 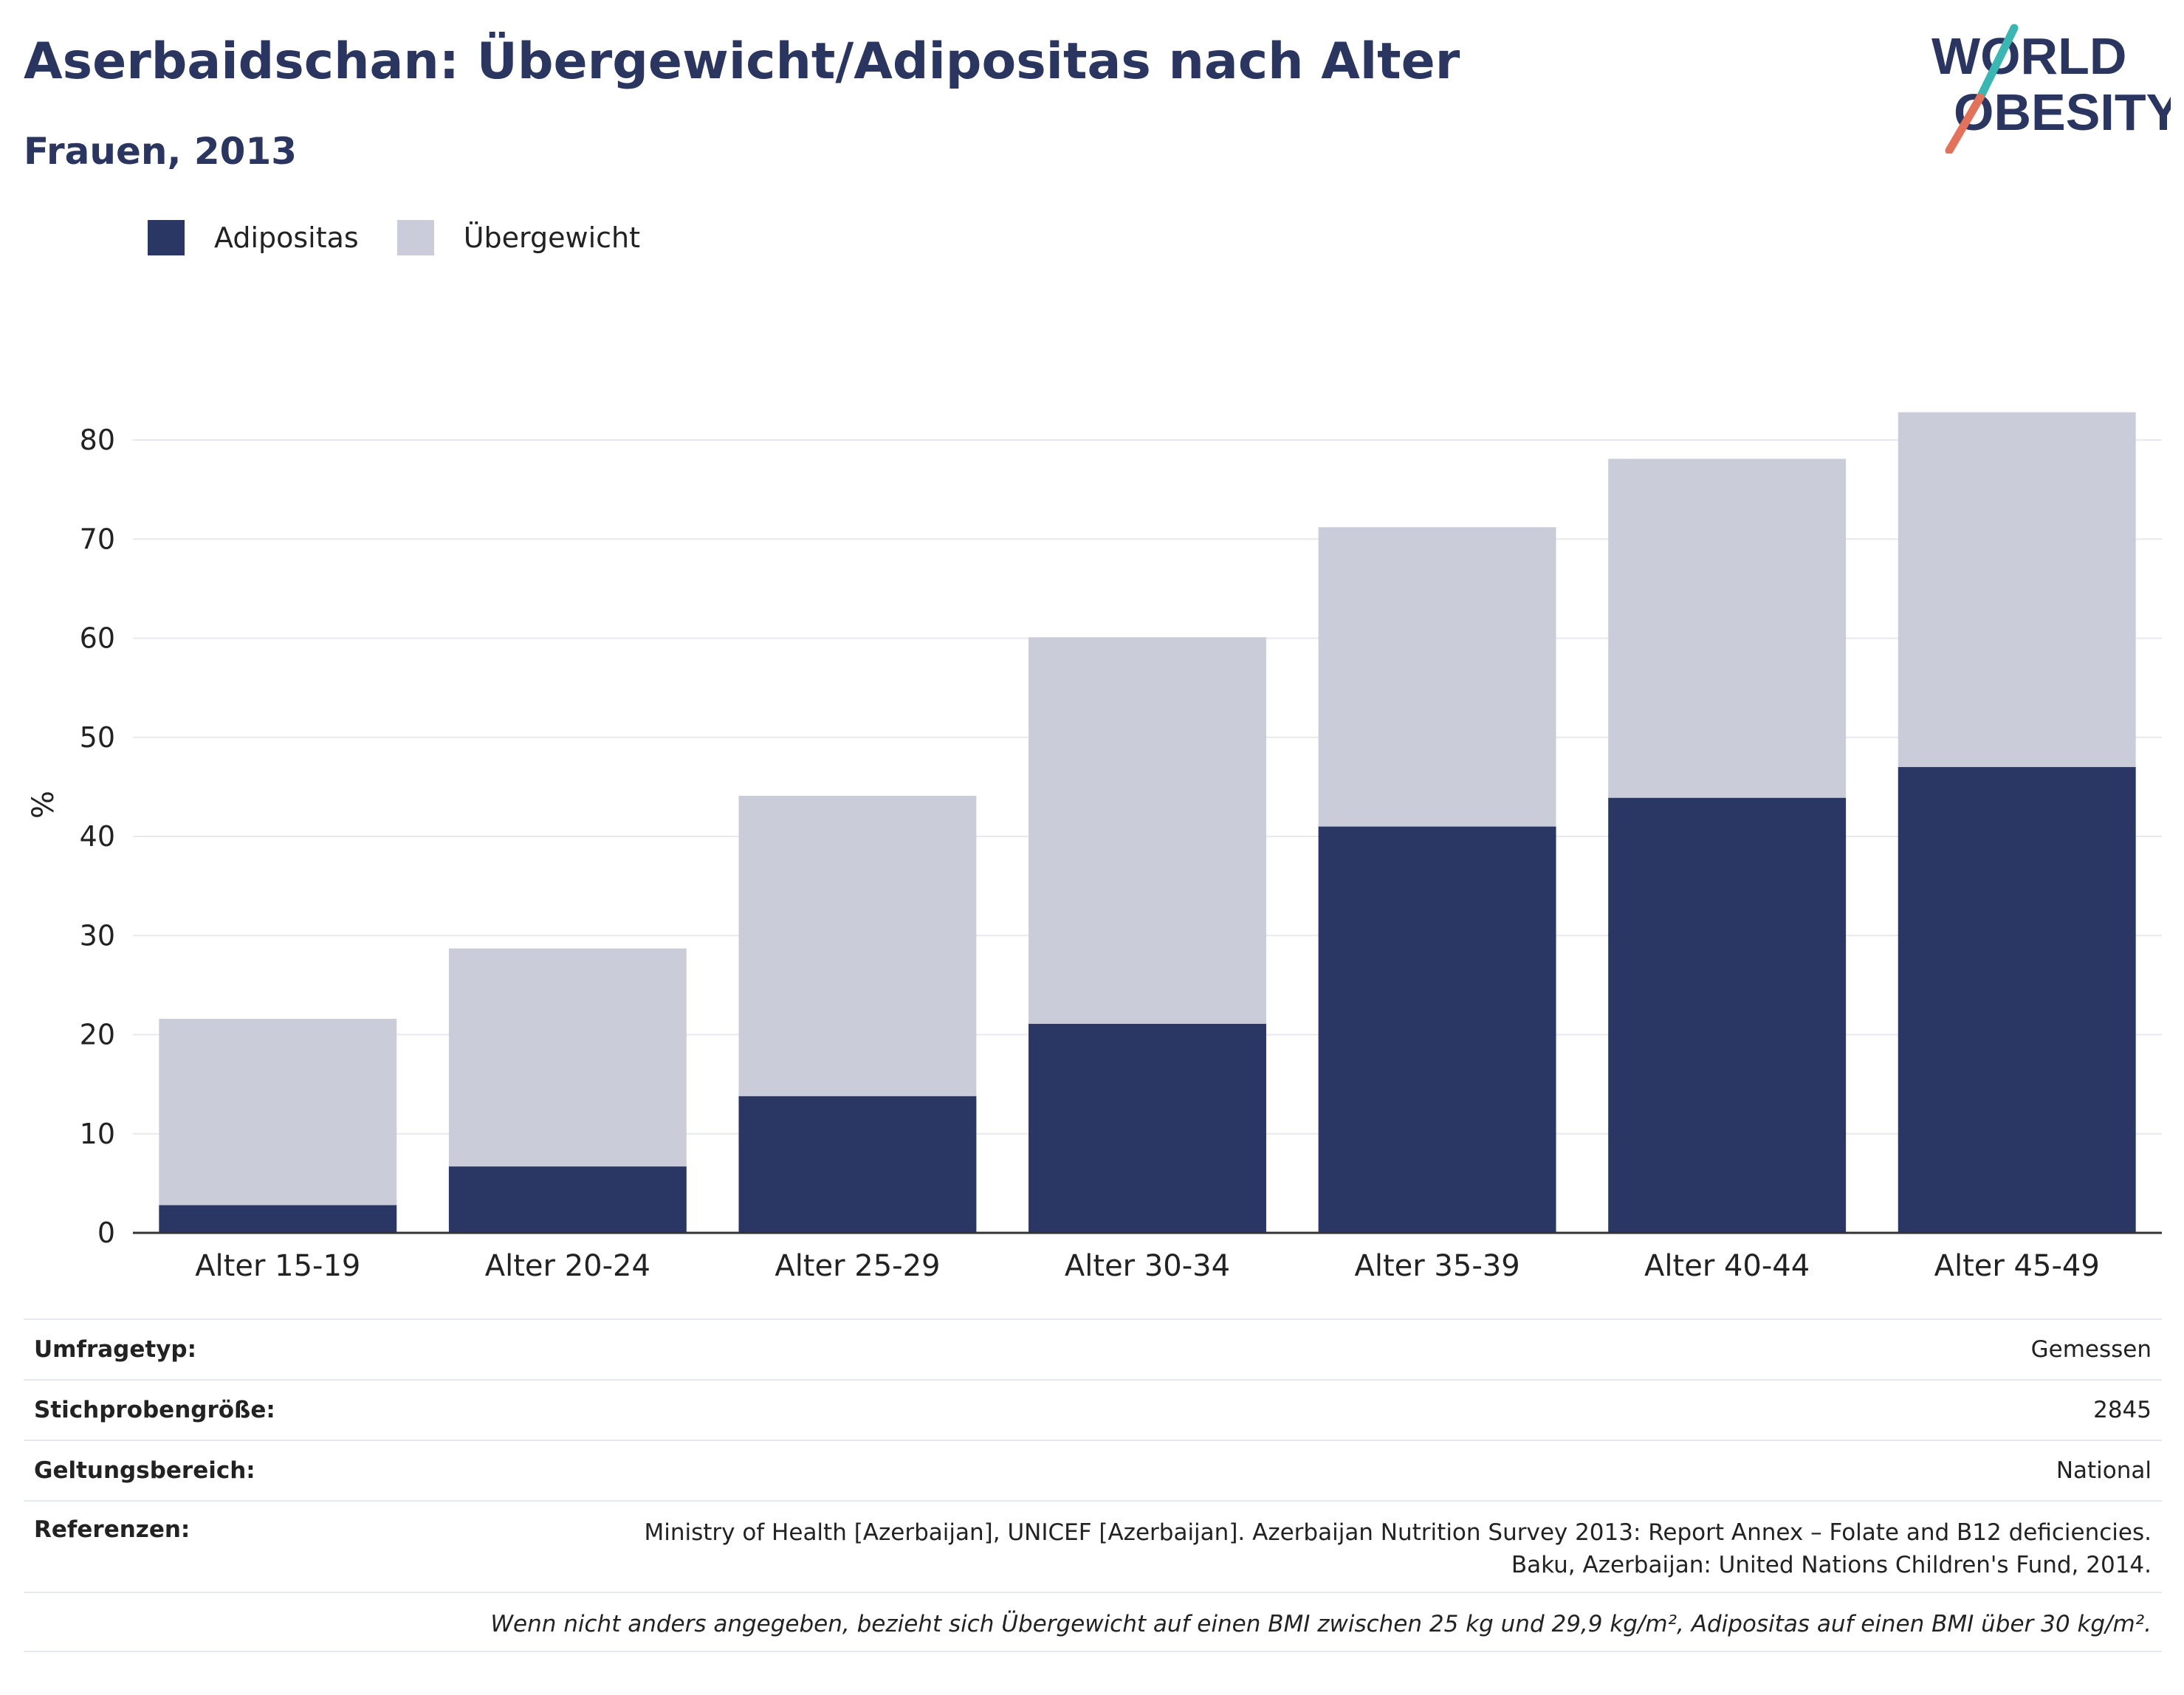 I want to click on y-tick-label: 40, so click(x=98, y=836).